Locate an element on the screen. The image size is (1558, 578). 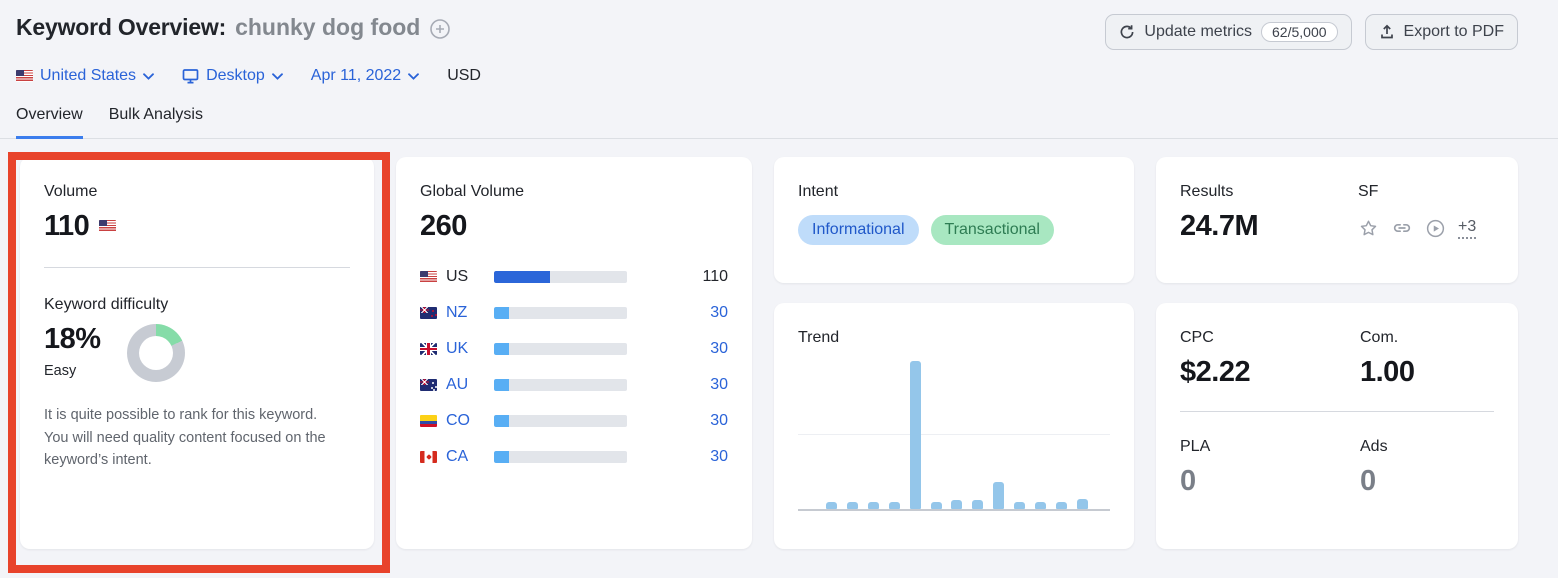
location-filter: United States is located at coordinates (85, 76).